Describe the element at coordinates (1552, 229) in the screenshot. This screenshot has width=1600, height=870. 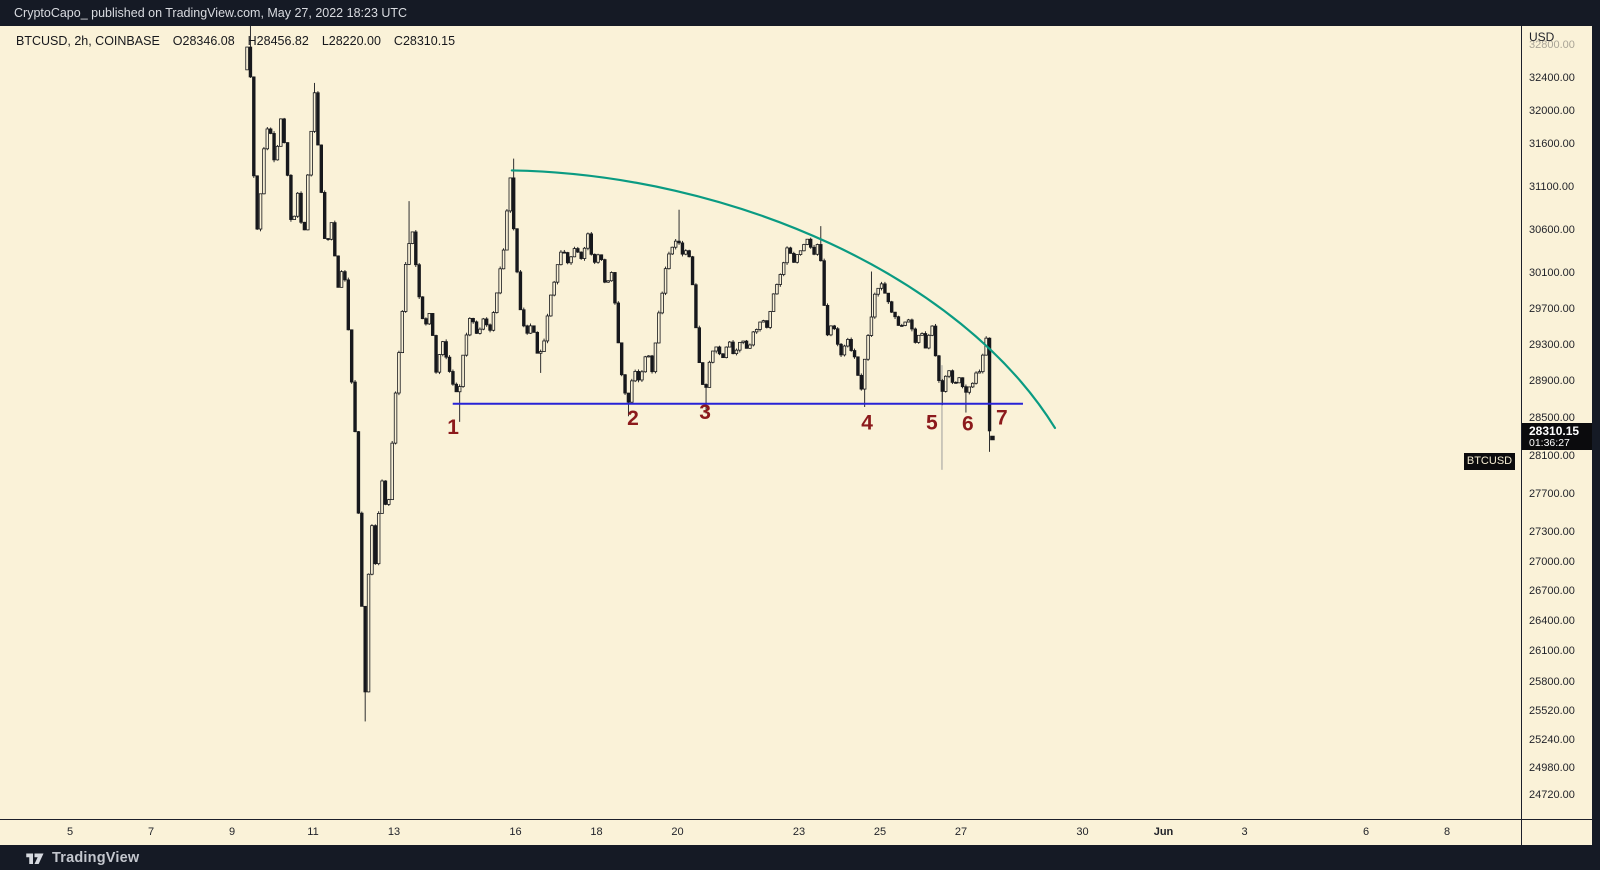
I see `price-tick: 30600.00` at that location.